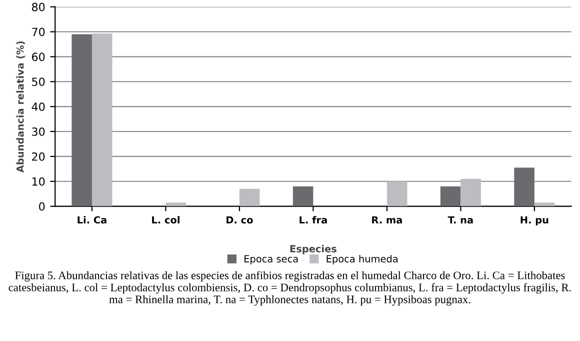  What do you see at coordinates (362, 259) in the screenshot?
I see `legend-label: Epoca humeda` at bounding box center [362, 259].